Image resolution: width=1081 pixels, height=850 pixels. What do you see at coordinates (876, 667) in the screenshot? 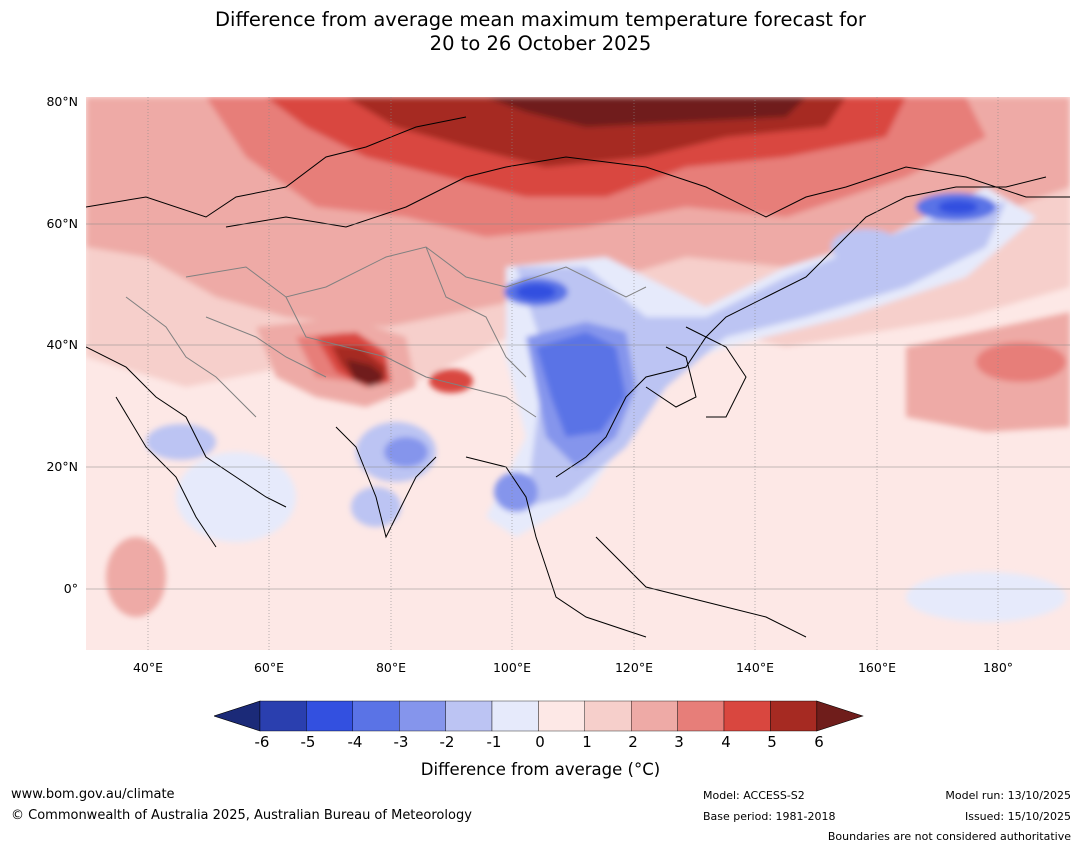
I see `lon-label-160e: 160°E` at bounding box center [876, 667].